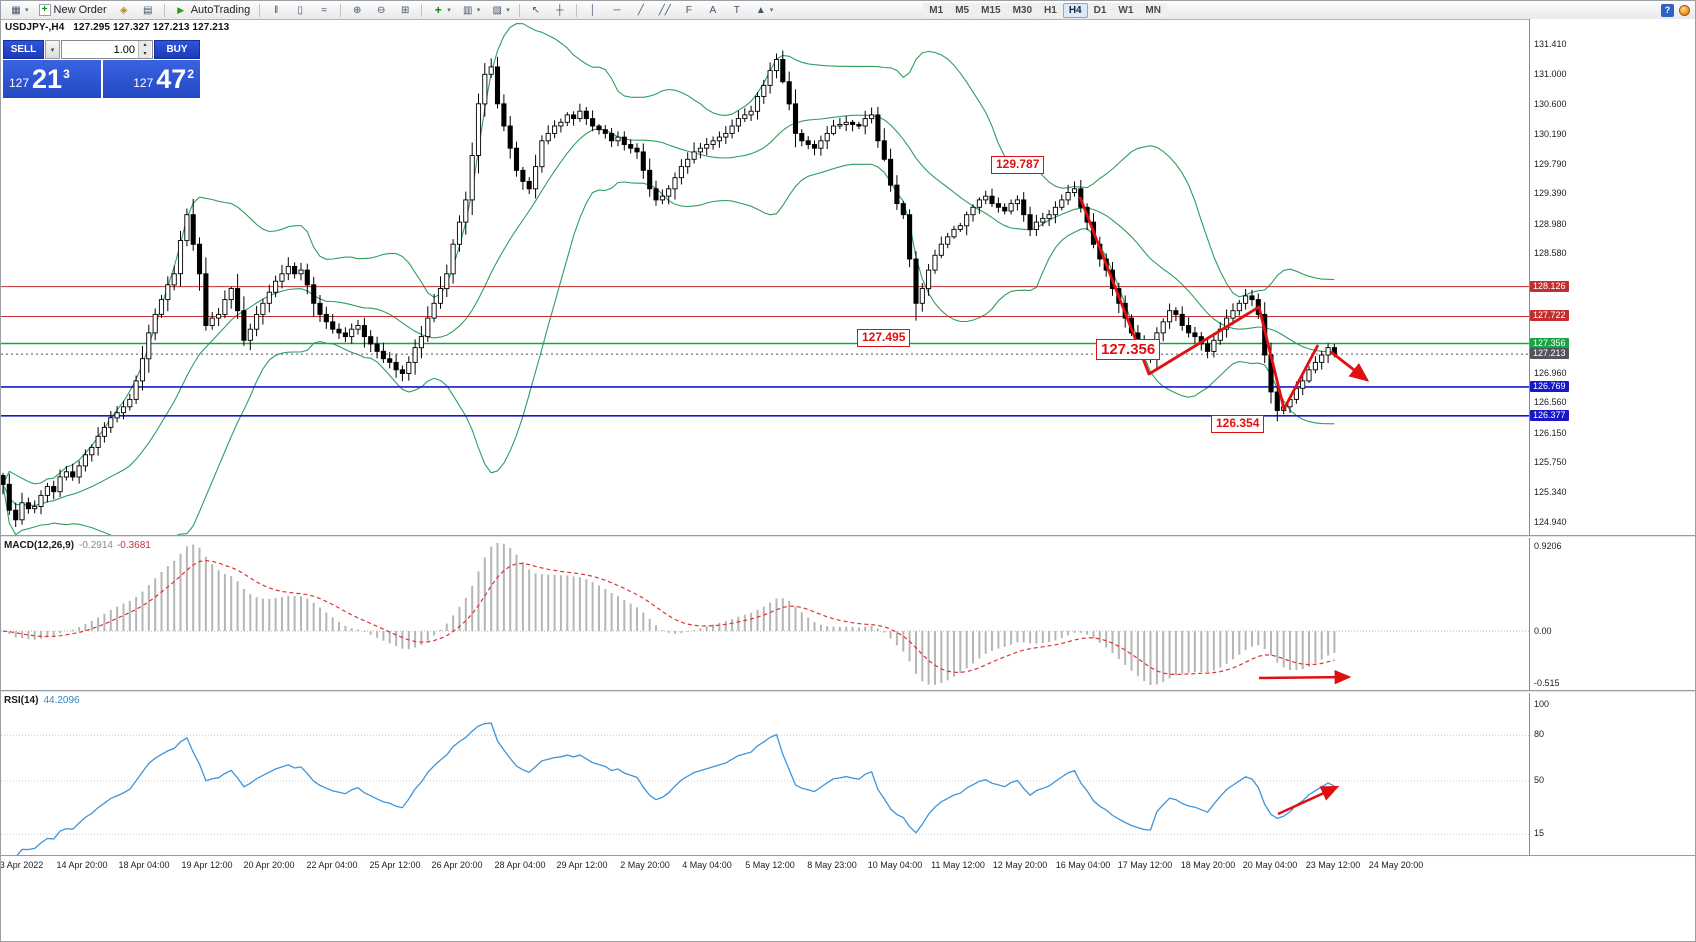 This screenshot has height=942, width=1696. Describe the element at coordinates (144, 865) in the screenshot. I see `date-label: 18 Apr 04:00` at that location.